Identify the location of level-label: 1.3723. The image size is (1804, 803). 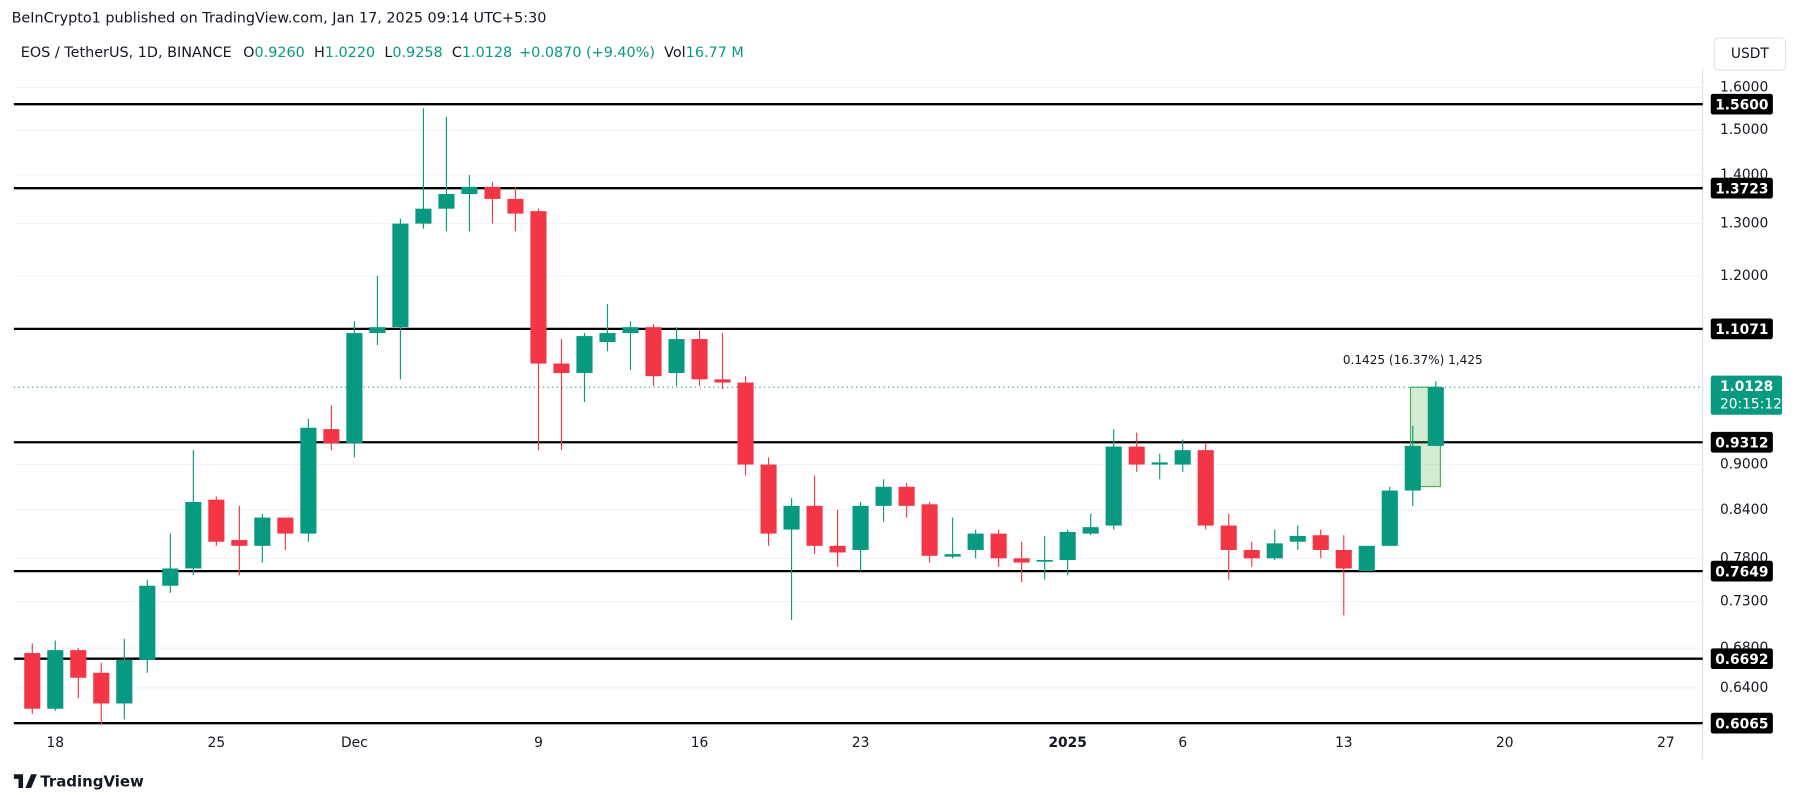
(1741, 189).